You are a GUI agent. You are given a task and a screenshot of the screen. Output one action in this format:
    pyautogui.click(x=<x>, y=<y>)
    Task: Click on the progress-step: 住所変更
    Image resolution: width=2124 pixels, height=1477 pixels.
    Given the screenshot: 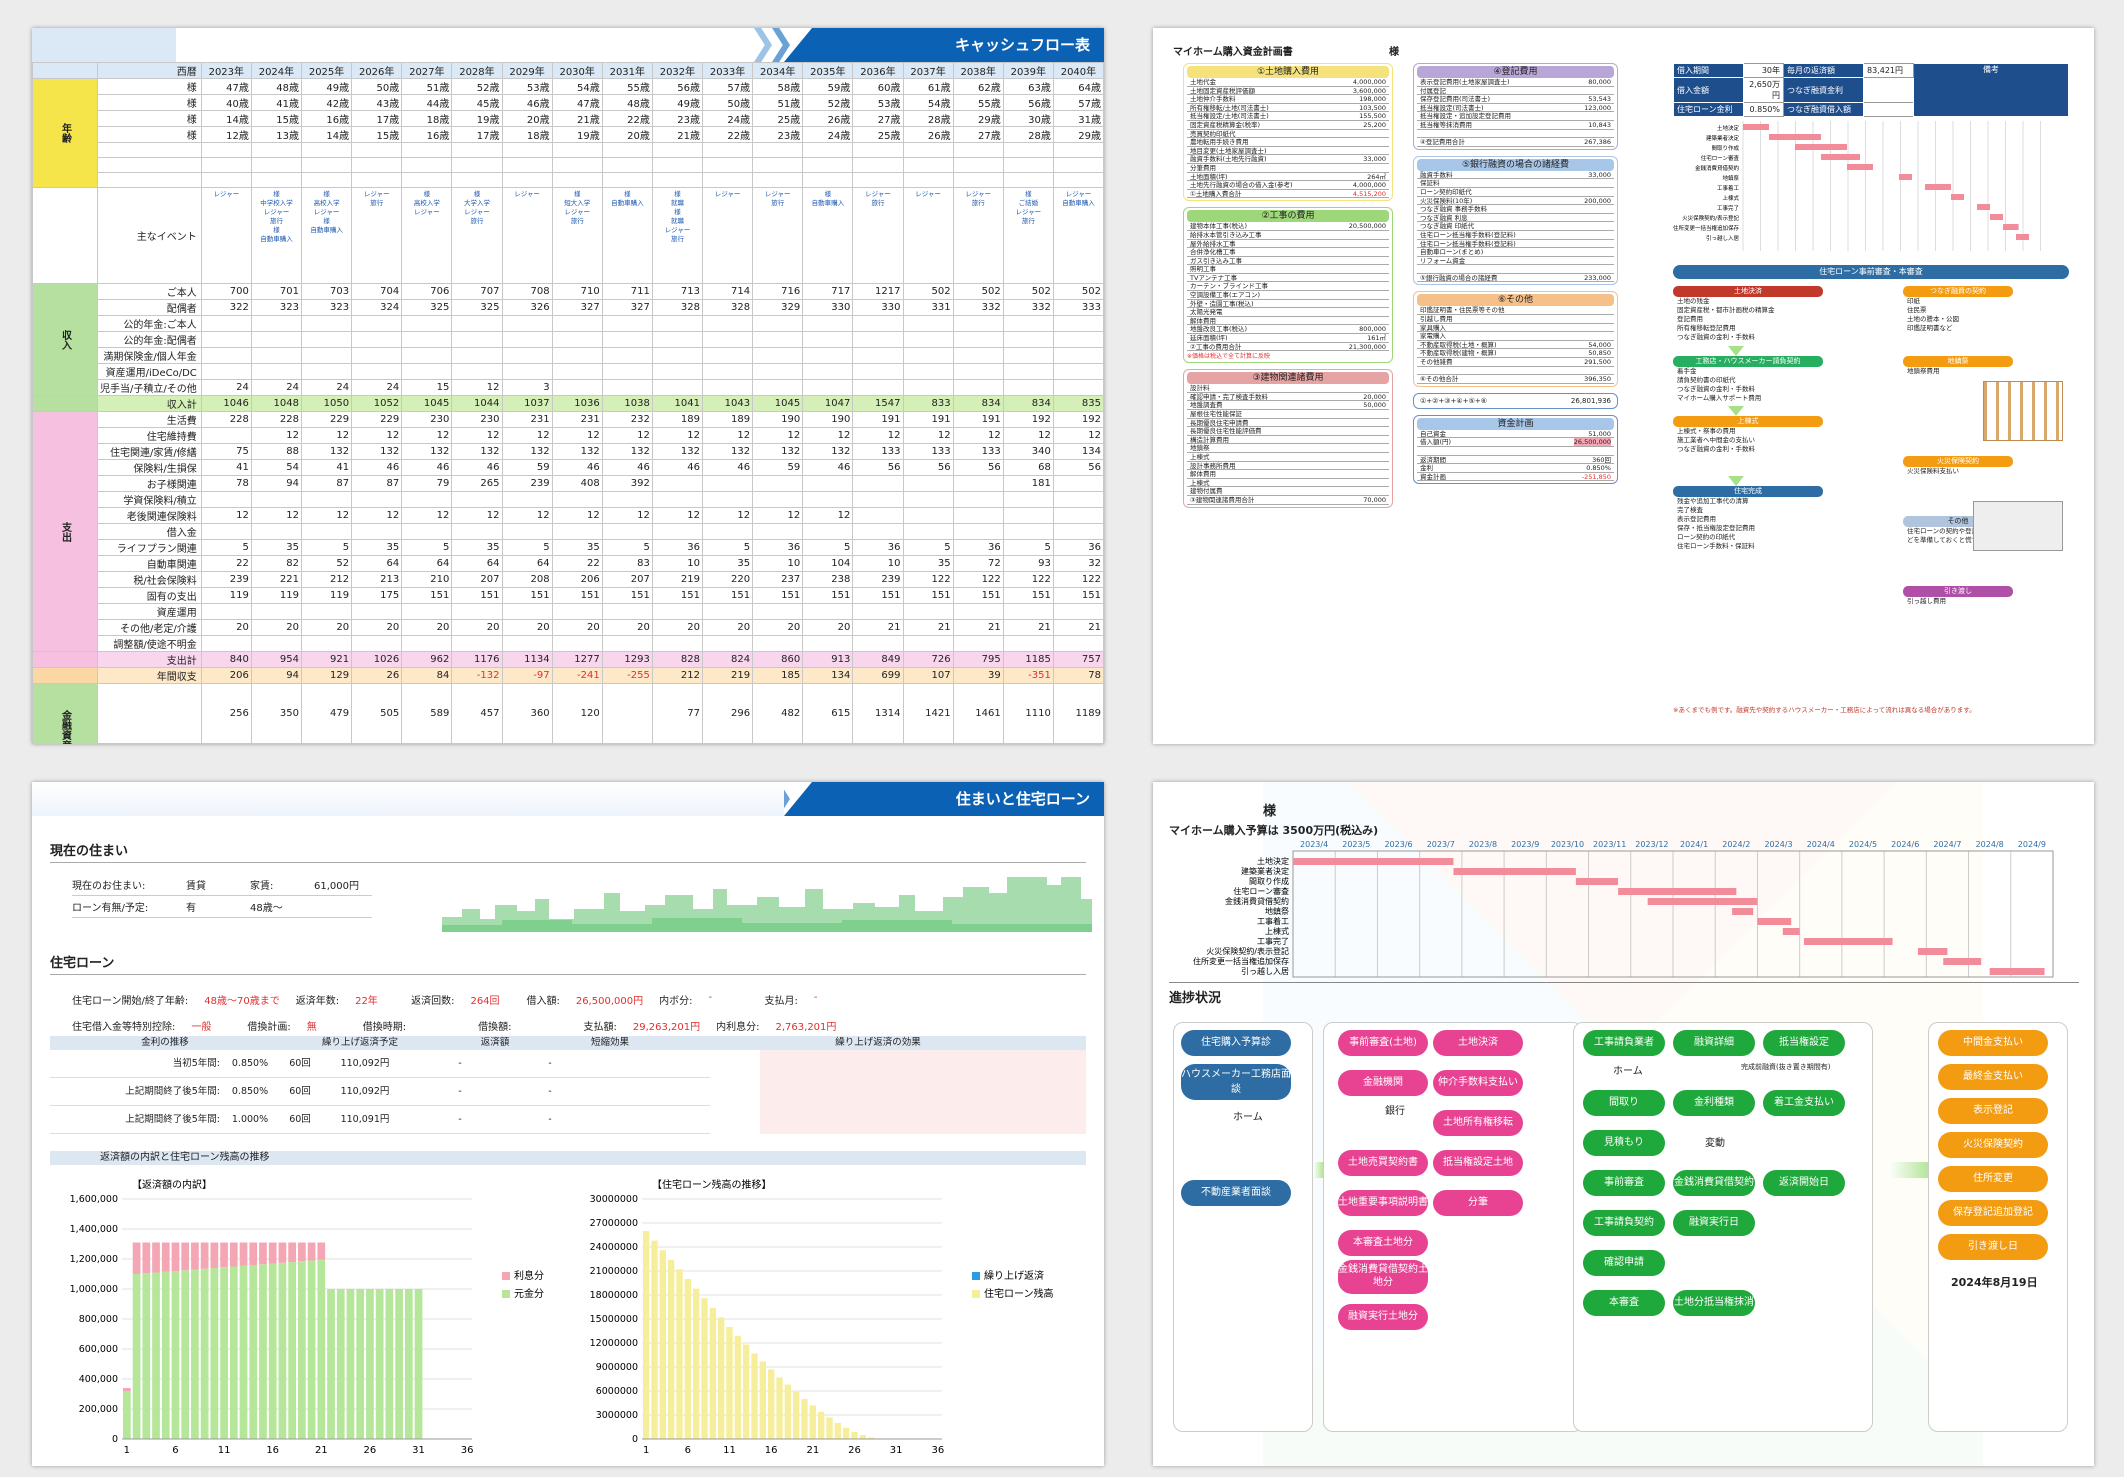 What is the action you would take?
    pyautogui.click(x=1993, y=1179)
    